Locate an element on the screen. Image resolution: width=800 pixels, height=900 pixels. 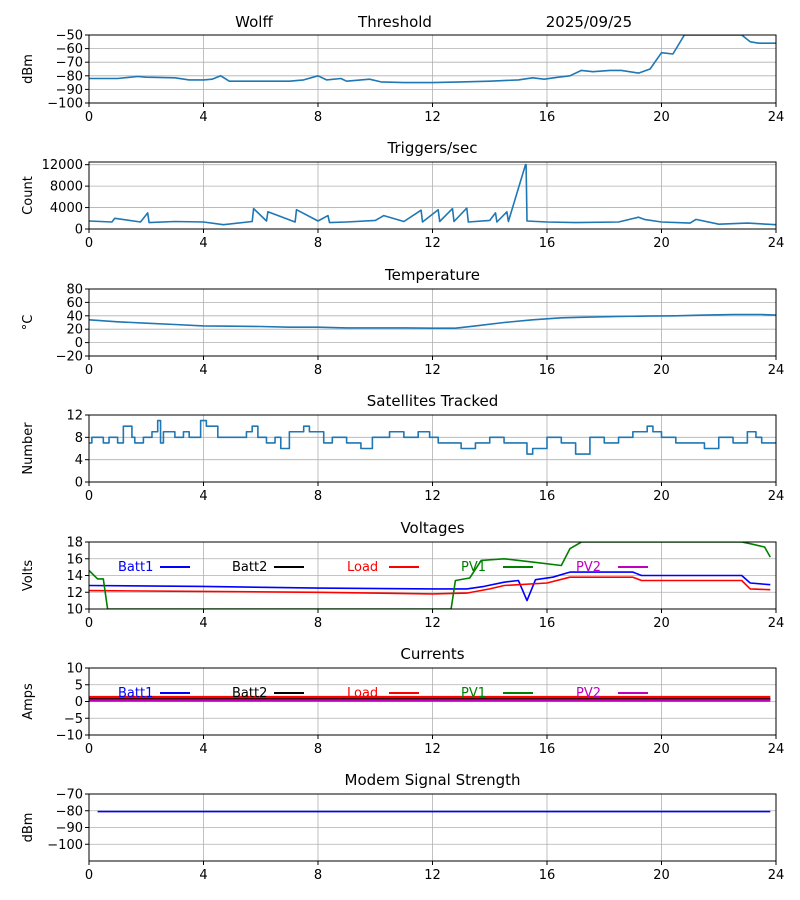
y-axis-label: Number is located at coordinates (28, 448).